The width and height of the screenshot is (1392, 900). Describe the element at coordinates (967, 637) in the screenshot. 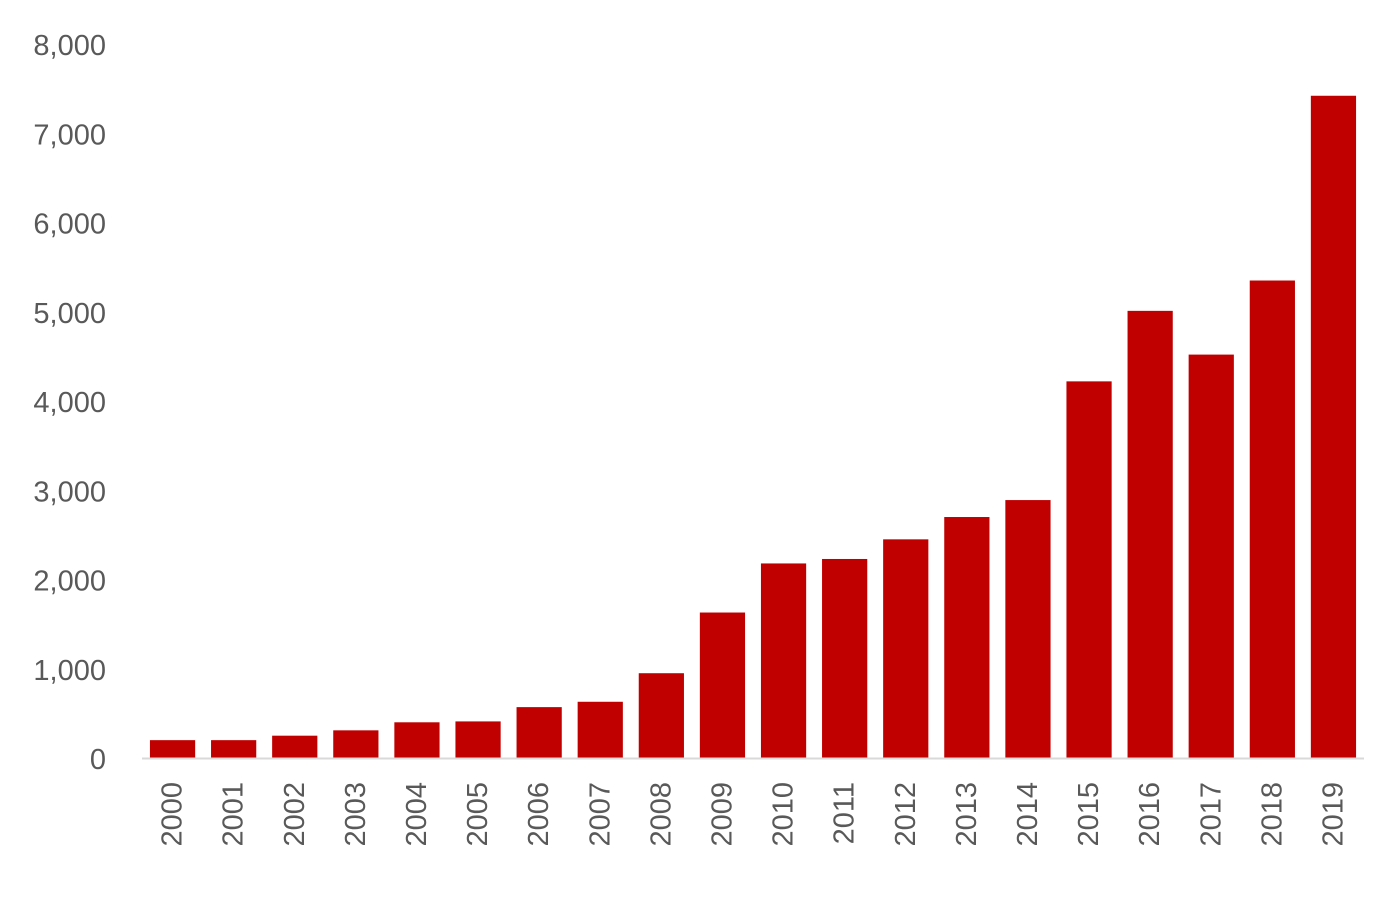

I see `bar-2013` at that location.